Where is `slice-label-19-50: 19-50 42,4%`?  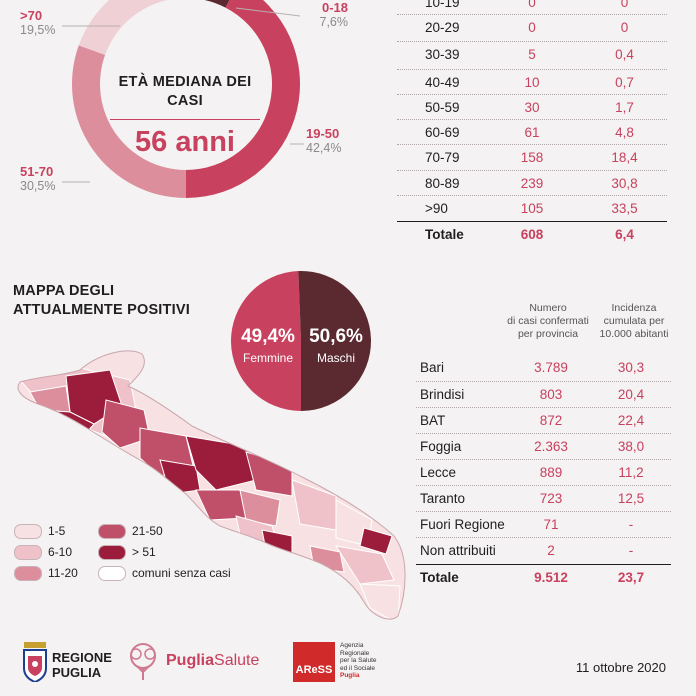 slice-label-19-50: 19-50 42,4% is located at coordinates (323, 140).